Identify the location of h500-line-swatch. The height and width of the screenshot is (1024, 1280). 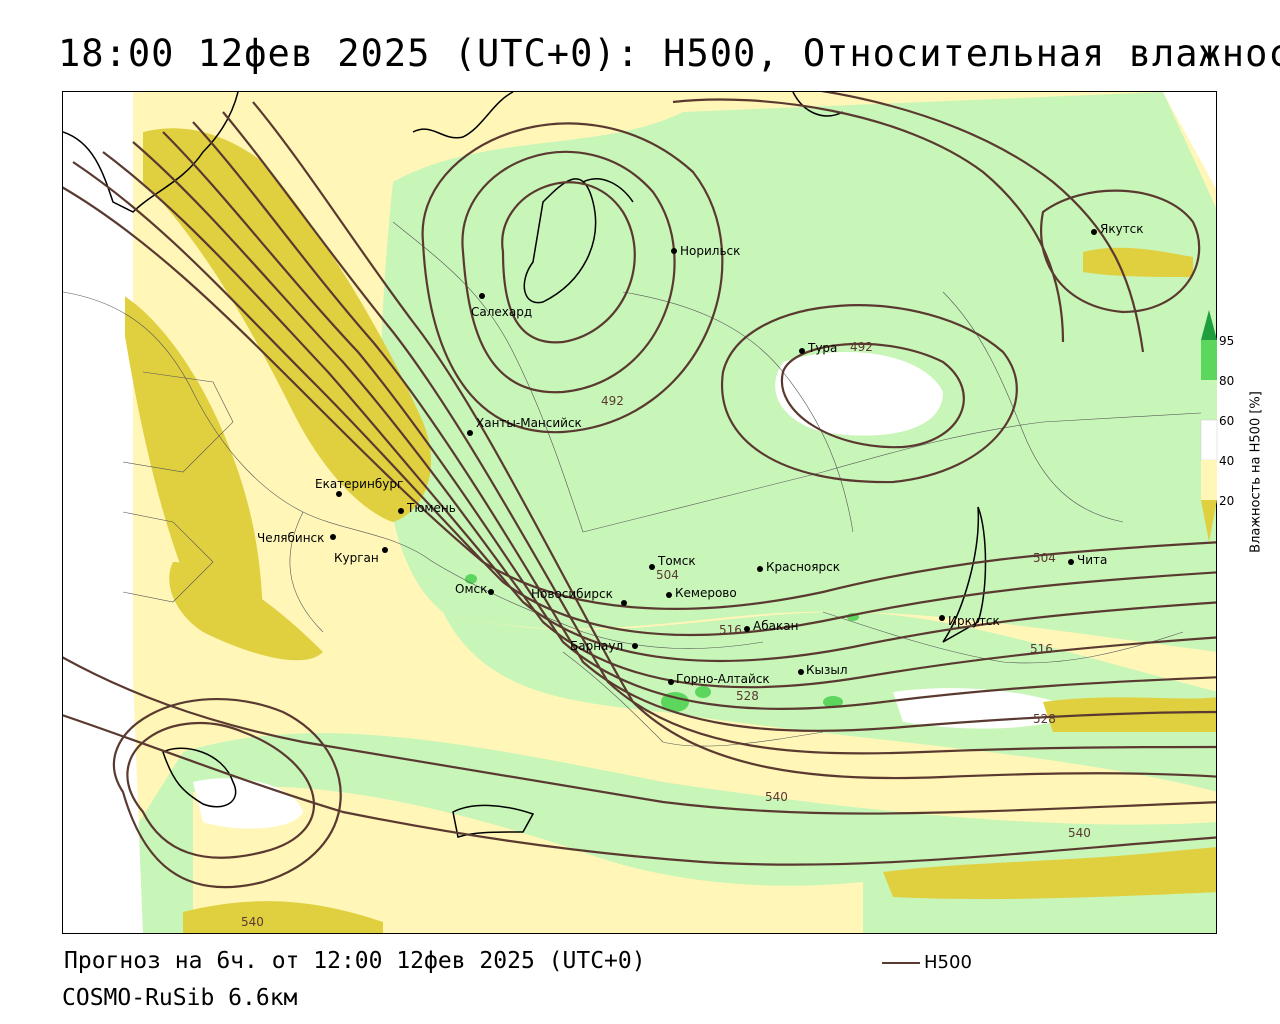
(901, 962).